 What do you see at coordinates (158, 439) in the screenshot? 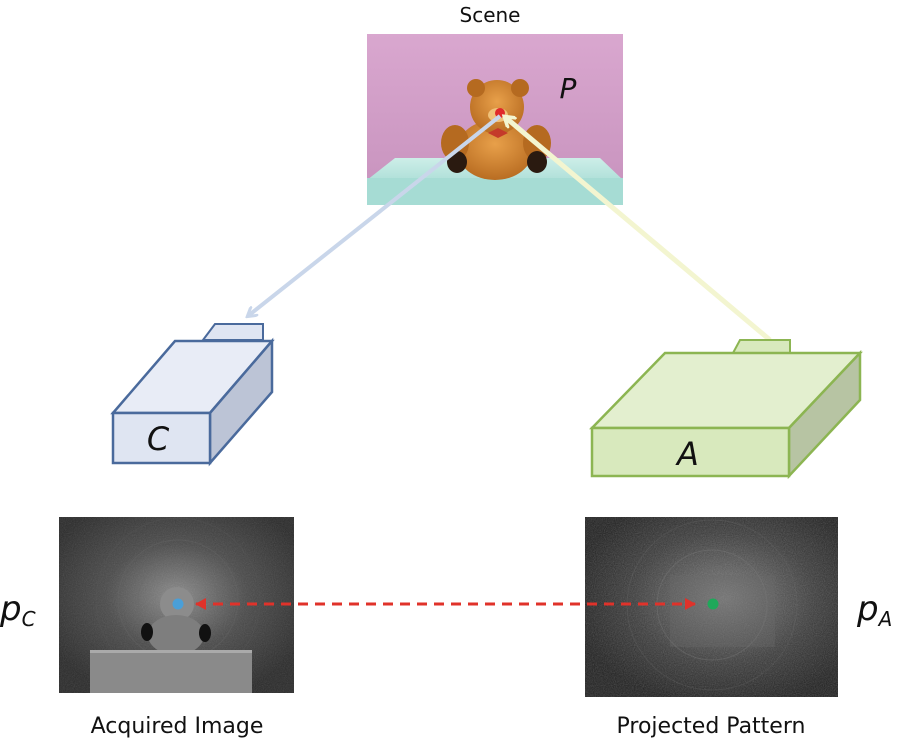
I see `camera-label: C` at bounding box center [158, 439].